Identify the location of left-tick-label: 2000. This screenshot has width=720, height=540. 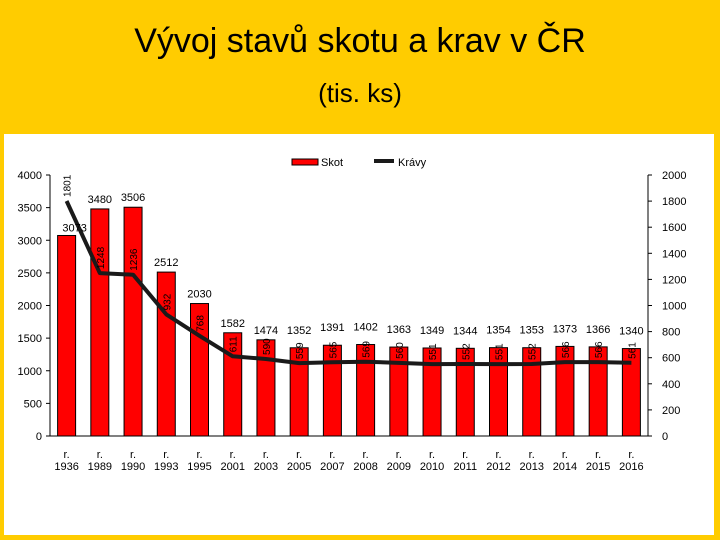
(30, 307).